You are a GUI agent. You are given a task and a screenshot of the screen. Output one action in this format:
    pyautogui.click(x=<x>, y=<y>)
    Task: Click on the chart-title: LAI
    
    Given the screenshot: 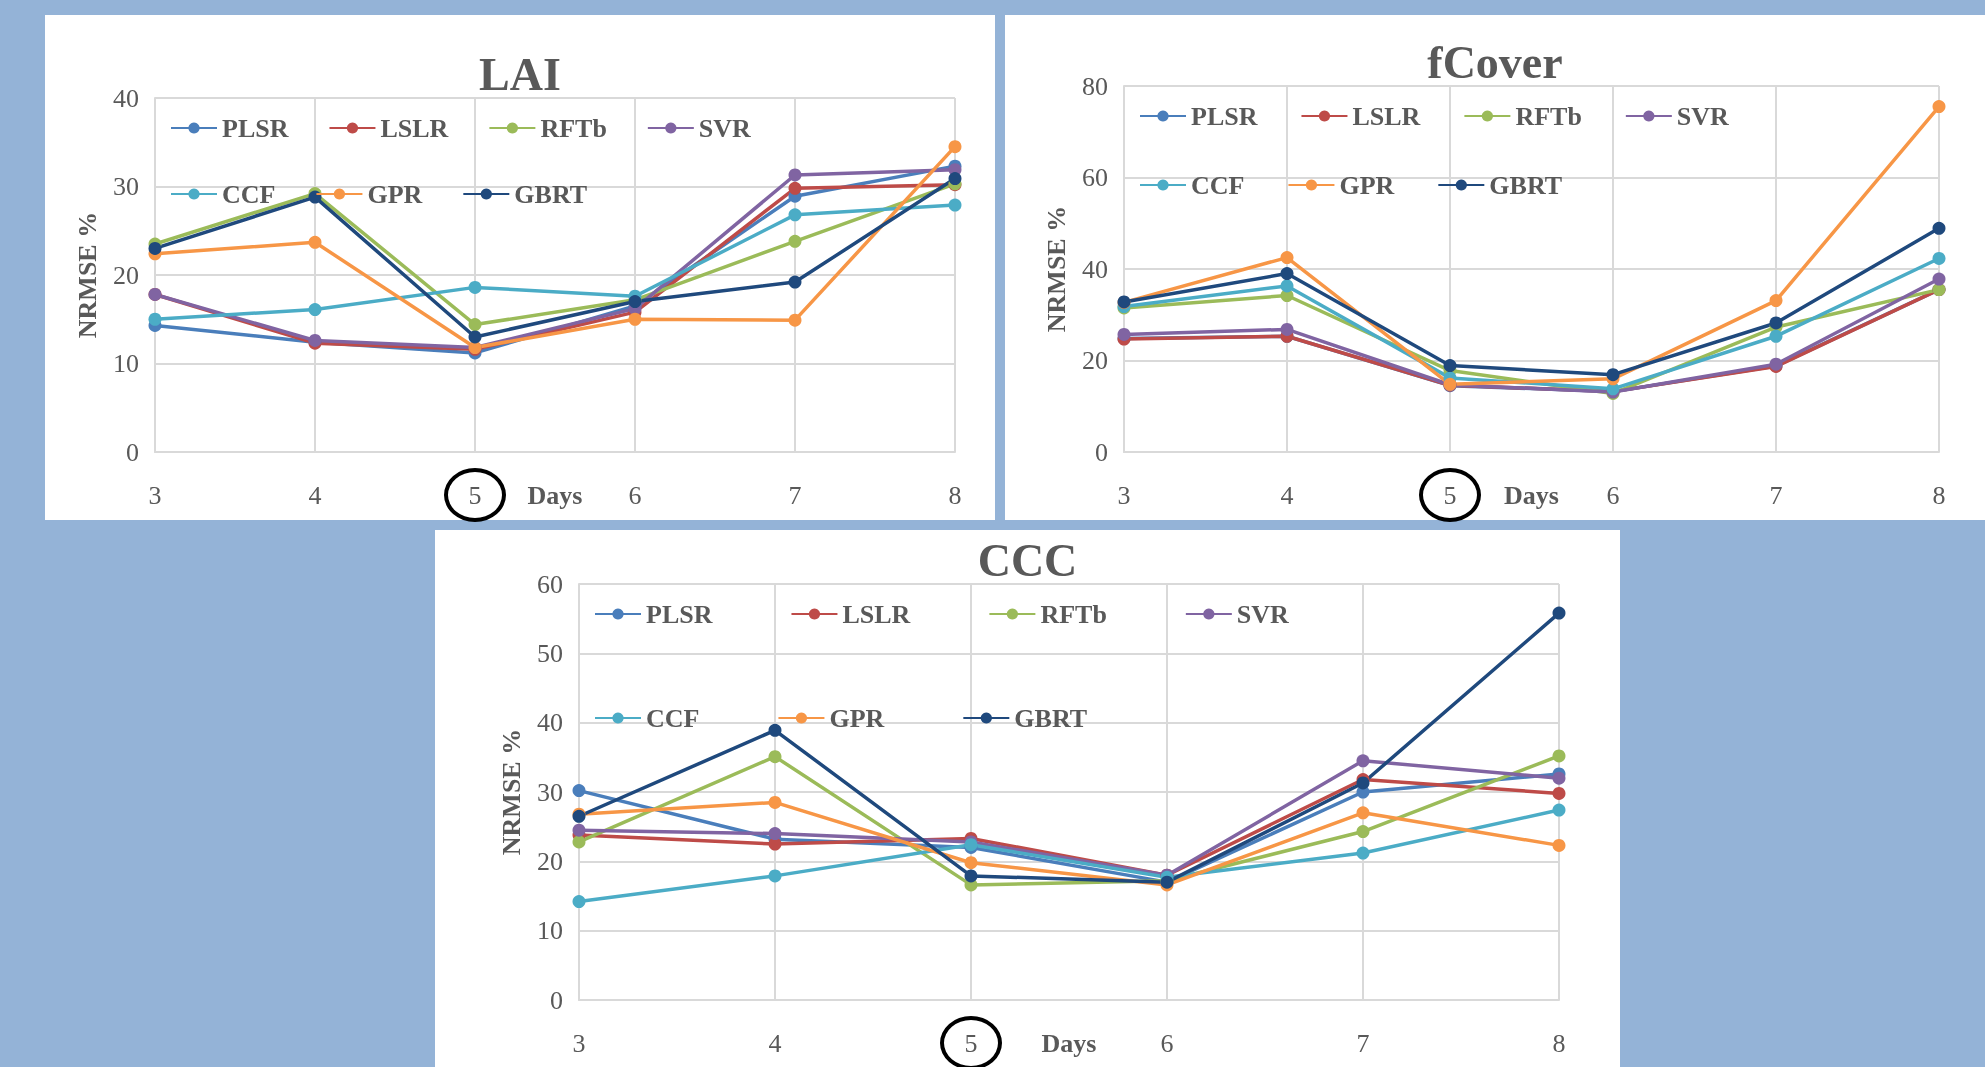 What is the action you would take?
    pyautogui.click(x=520, y=74)
    